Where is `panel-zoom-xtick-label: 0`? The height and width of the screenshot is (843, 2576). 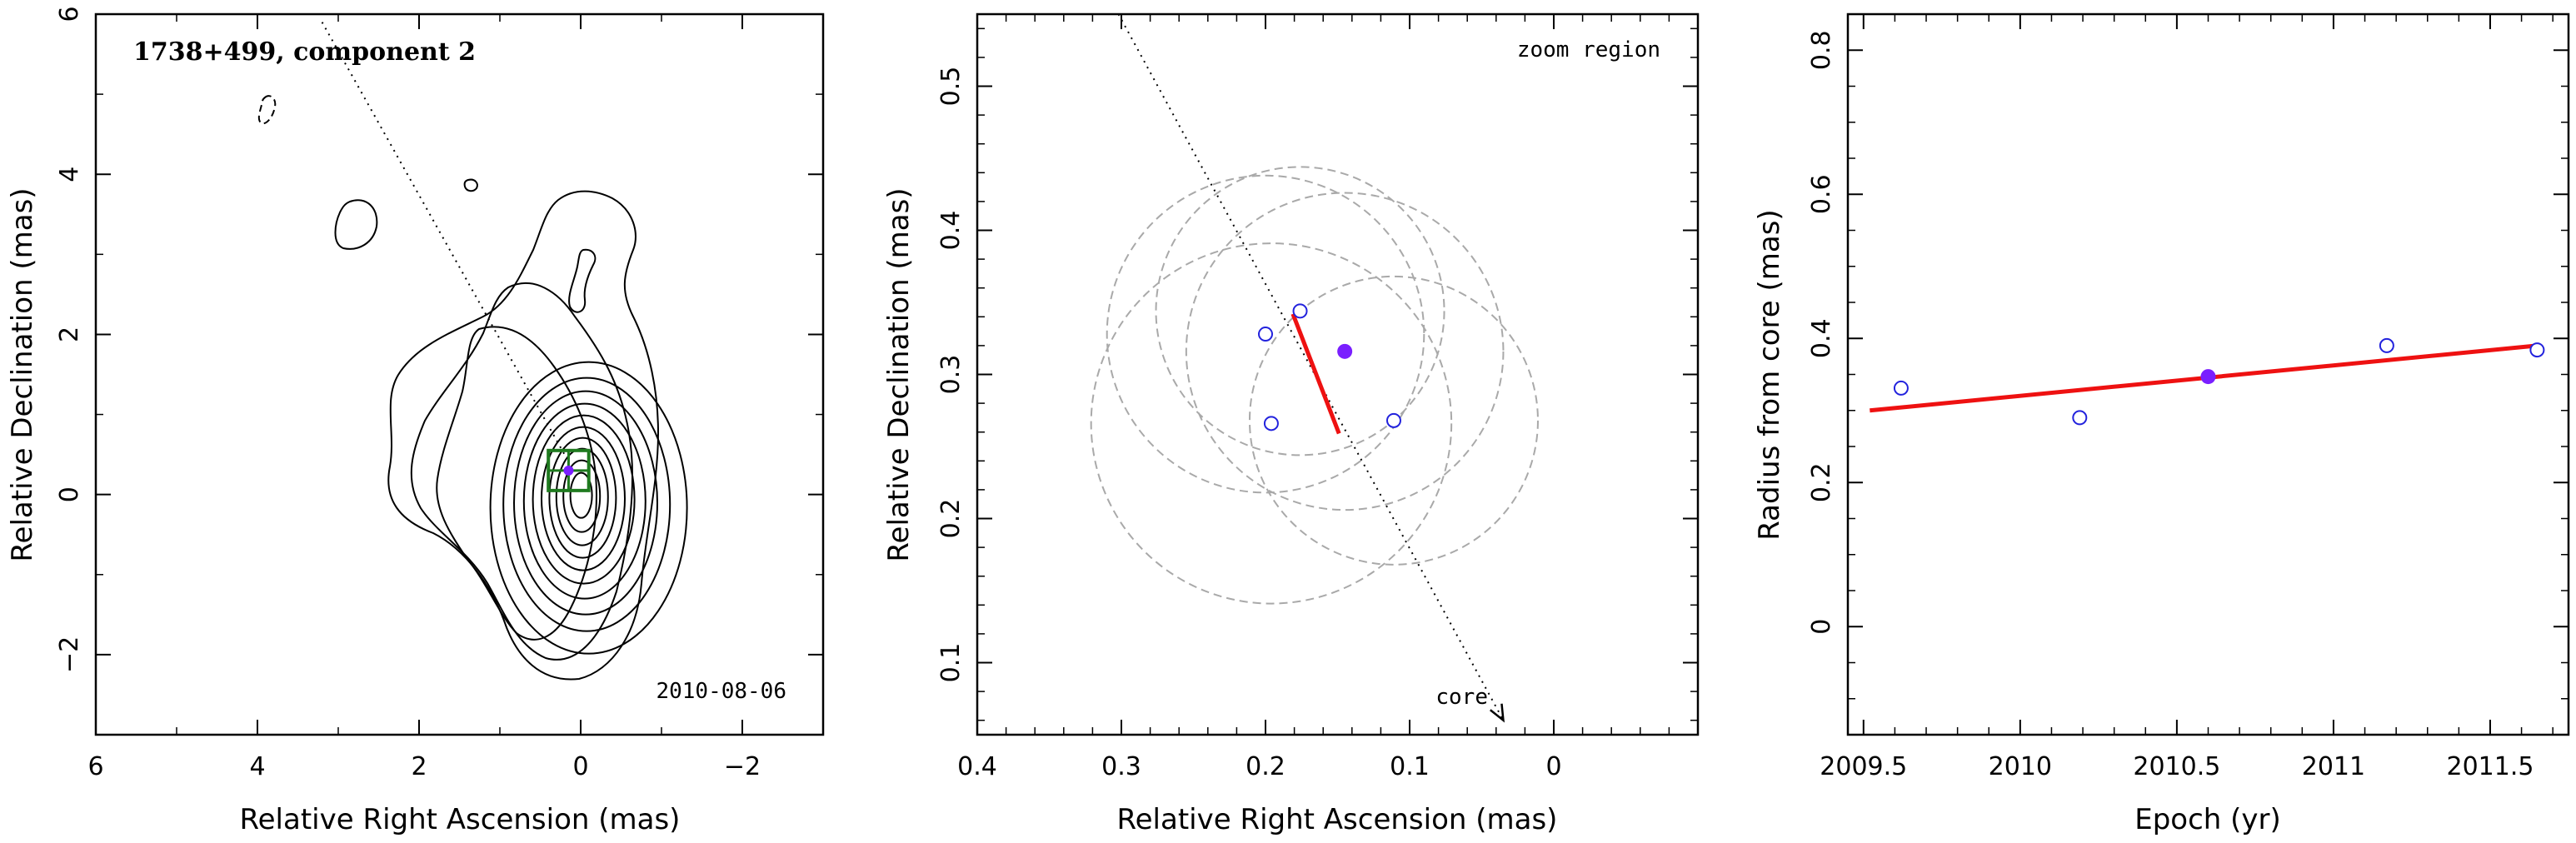 panel-zoom-xtick-label: 0 is located at coordinates (1553, 766).